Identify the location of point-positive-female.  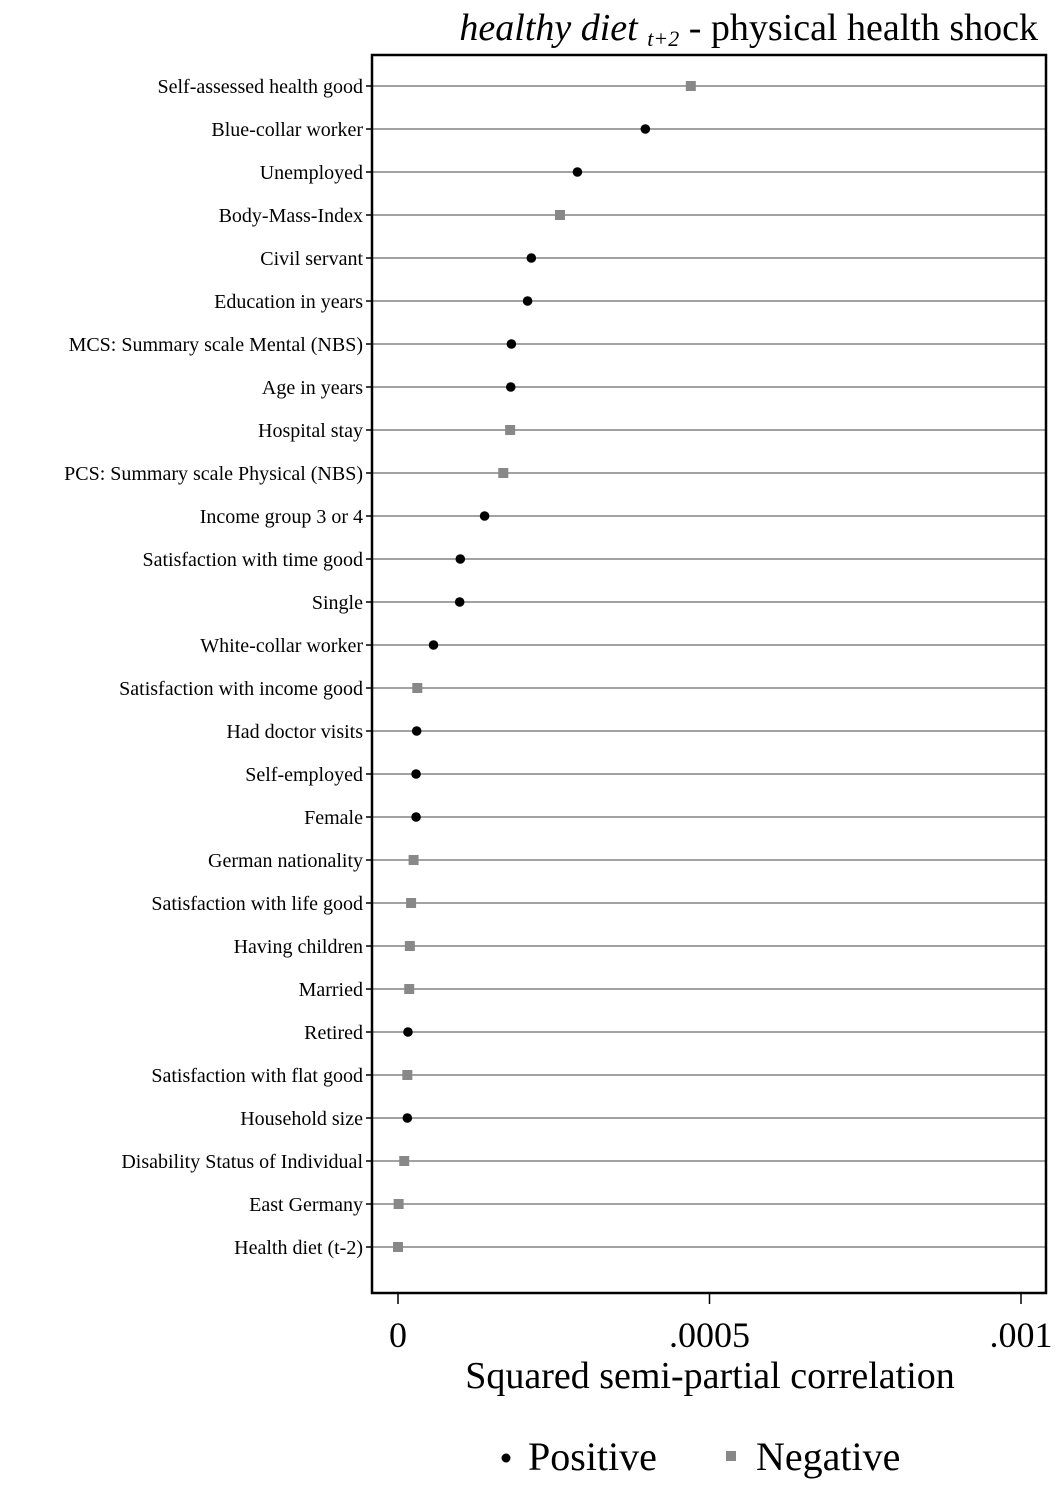
(416, 817).